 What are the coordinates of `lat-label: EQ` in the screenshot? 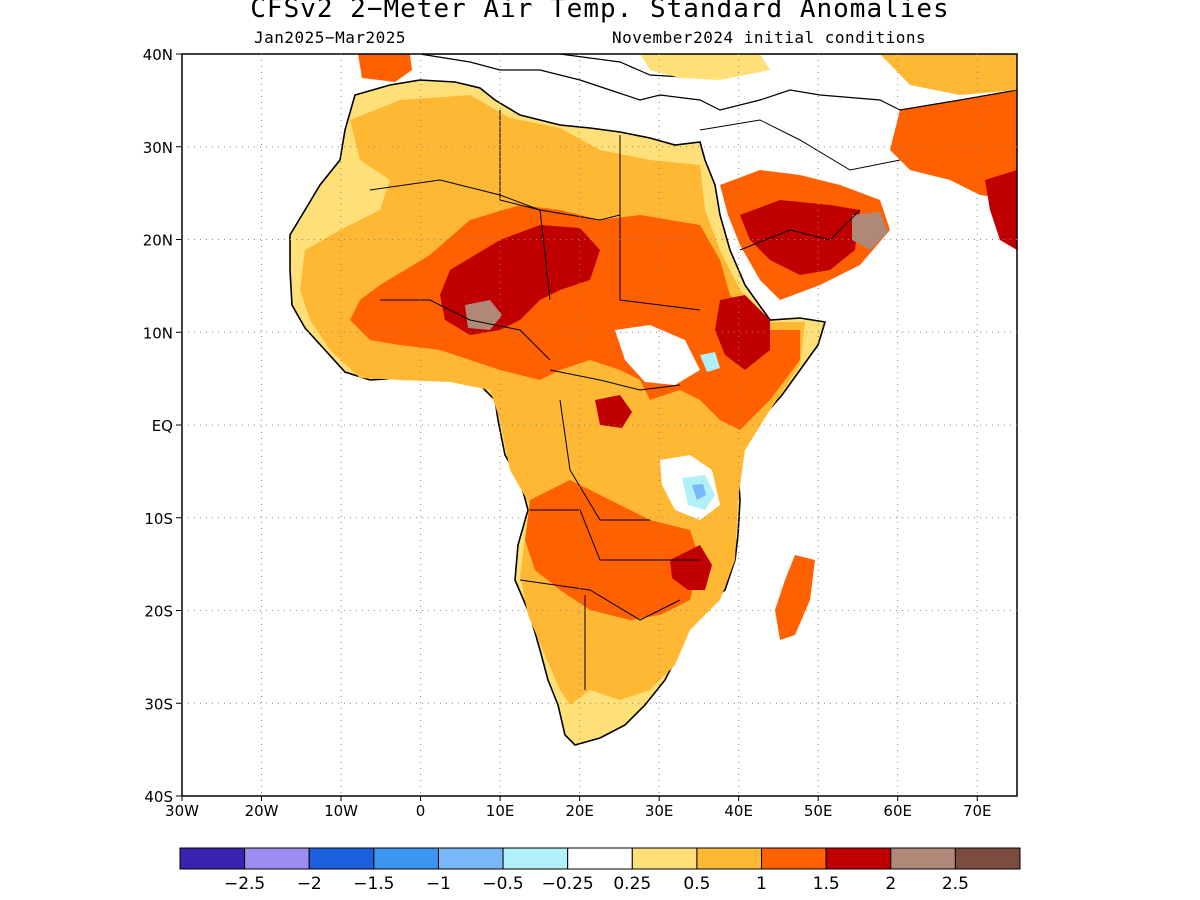 It's located at (162, 426).